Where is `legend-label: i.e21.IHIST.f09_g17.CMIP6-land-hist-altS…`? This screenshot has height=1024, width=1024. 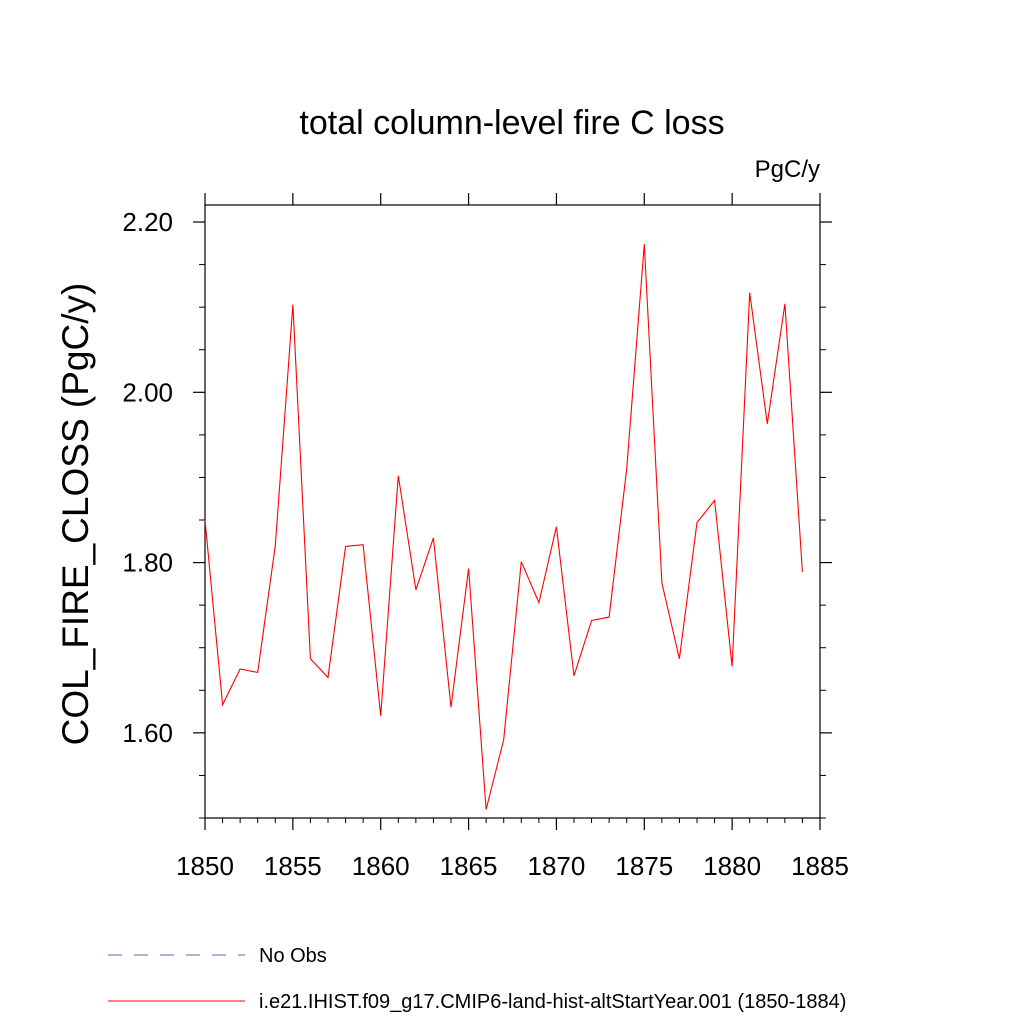 legend-label: i.e21.IHIST.f09_g17.CMIP6-land-hist-altS… is located at coordinates (552, 1002).